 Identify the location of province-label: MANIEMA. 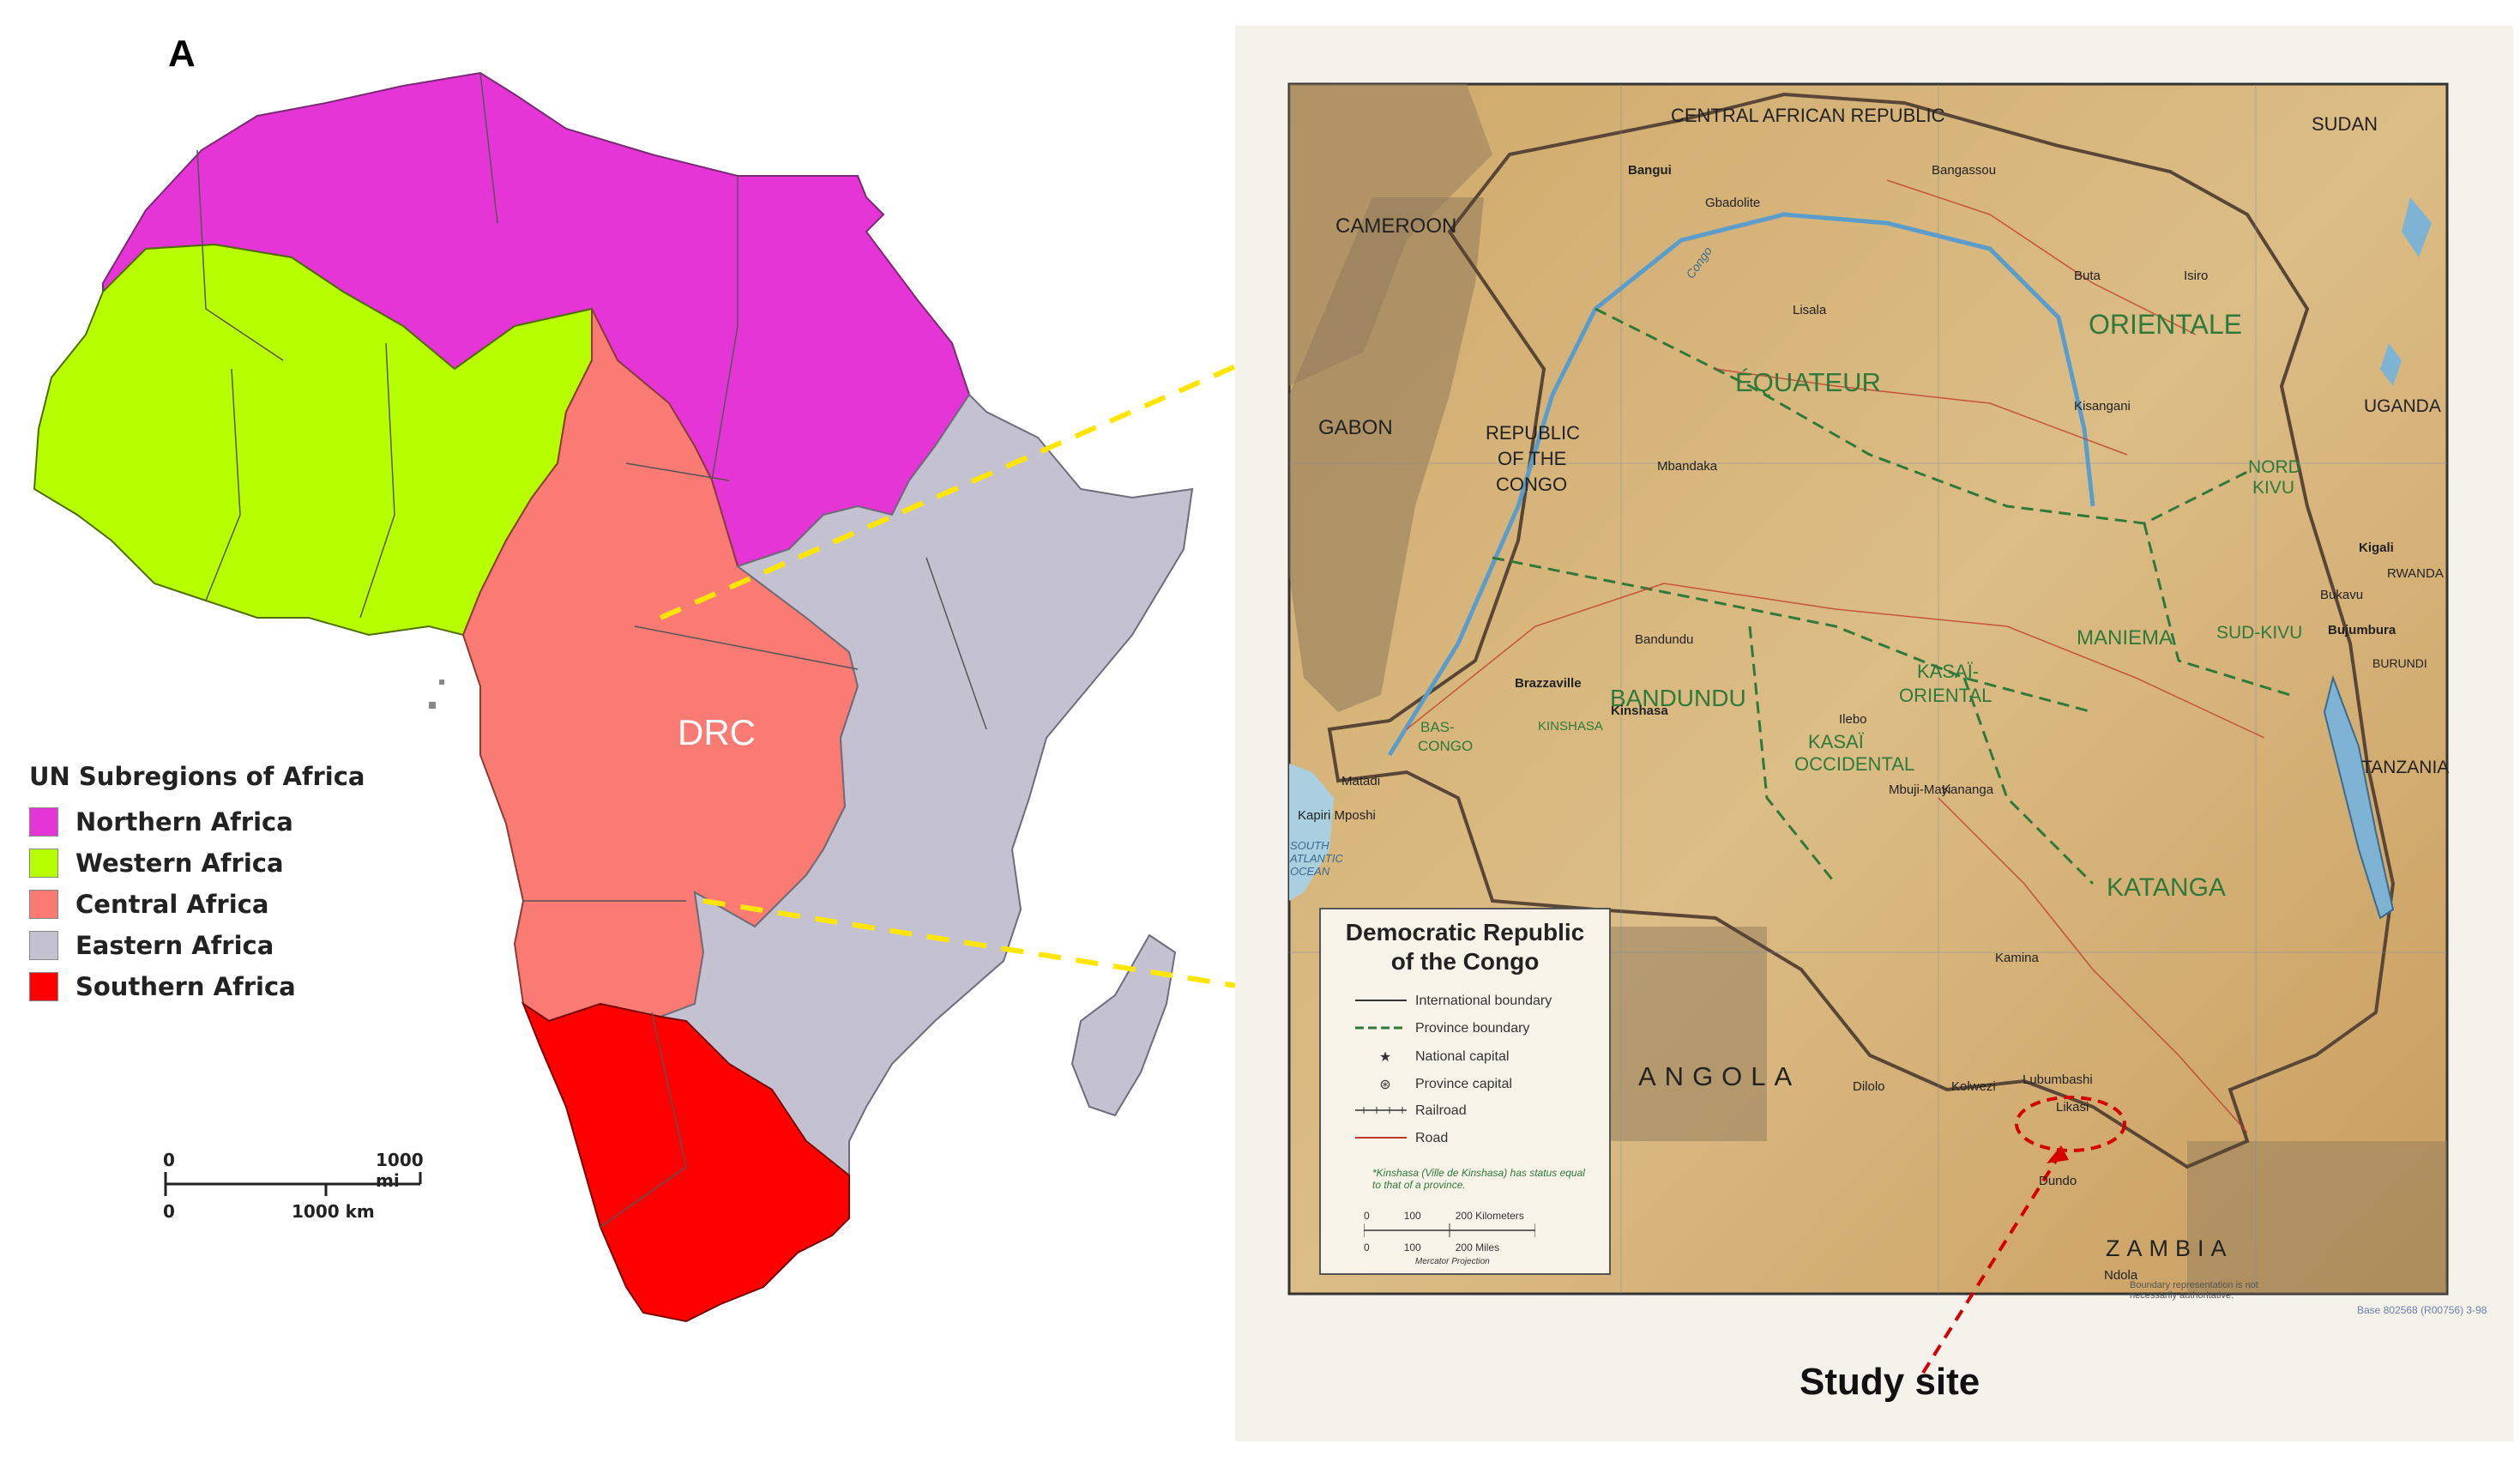
(2125, 638).